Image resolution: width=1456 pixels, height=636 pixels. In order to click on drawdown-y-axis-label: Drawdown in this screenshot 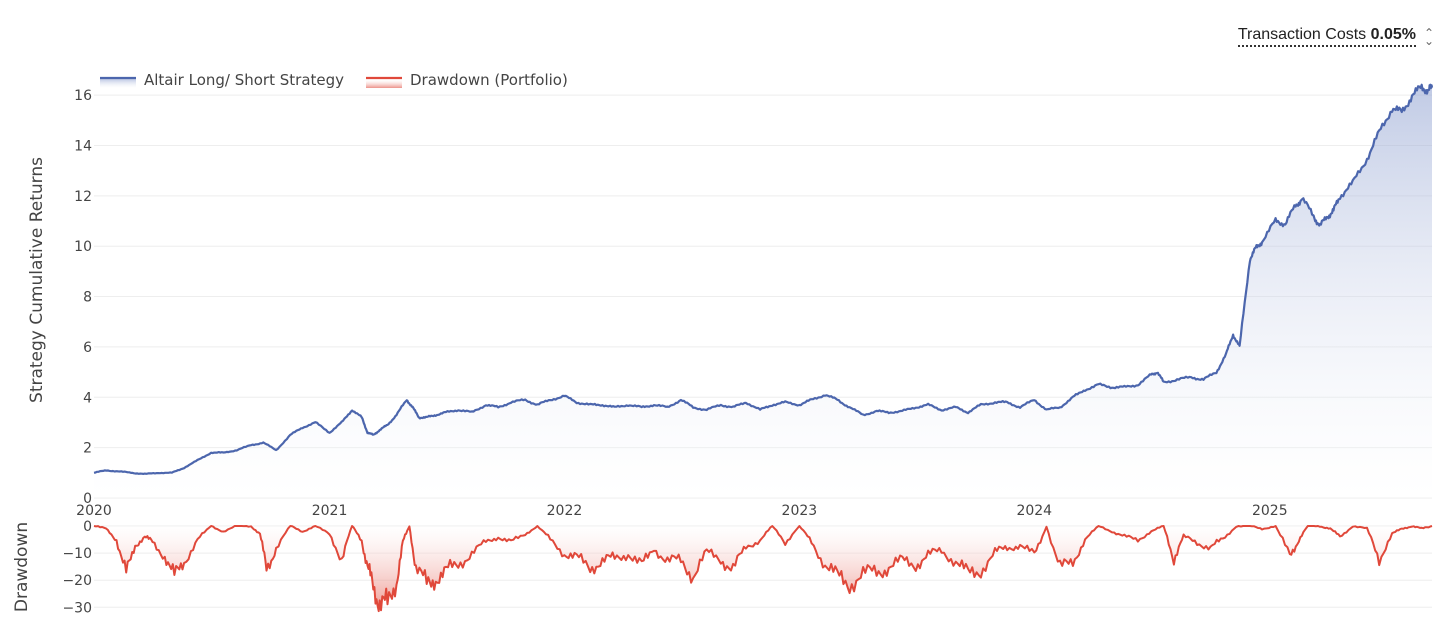, I will do `click(22, 567)`.